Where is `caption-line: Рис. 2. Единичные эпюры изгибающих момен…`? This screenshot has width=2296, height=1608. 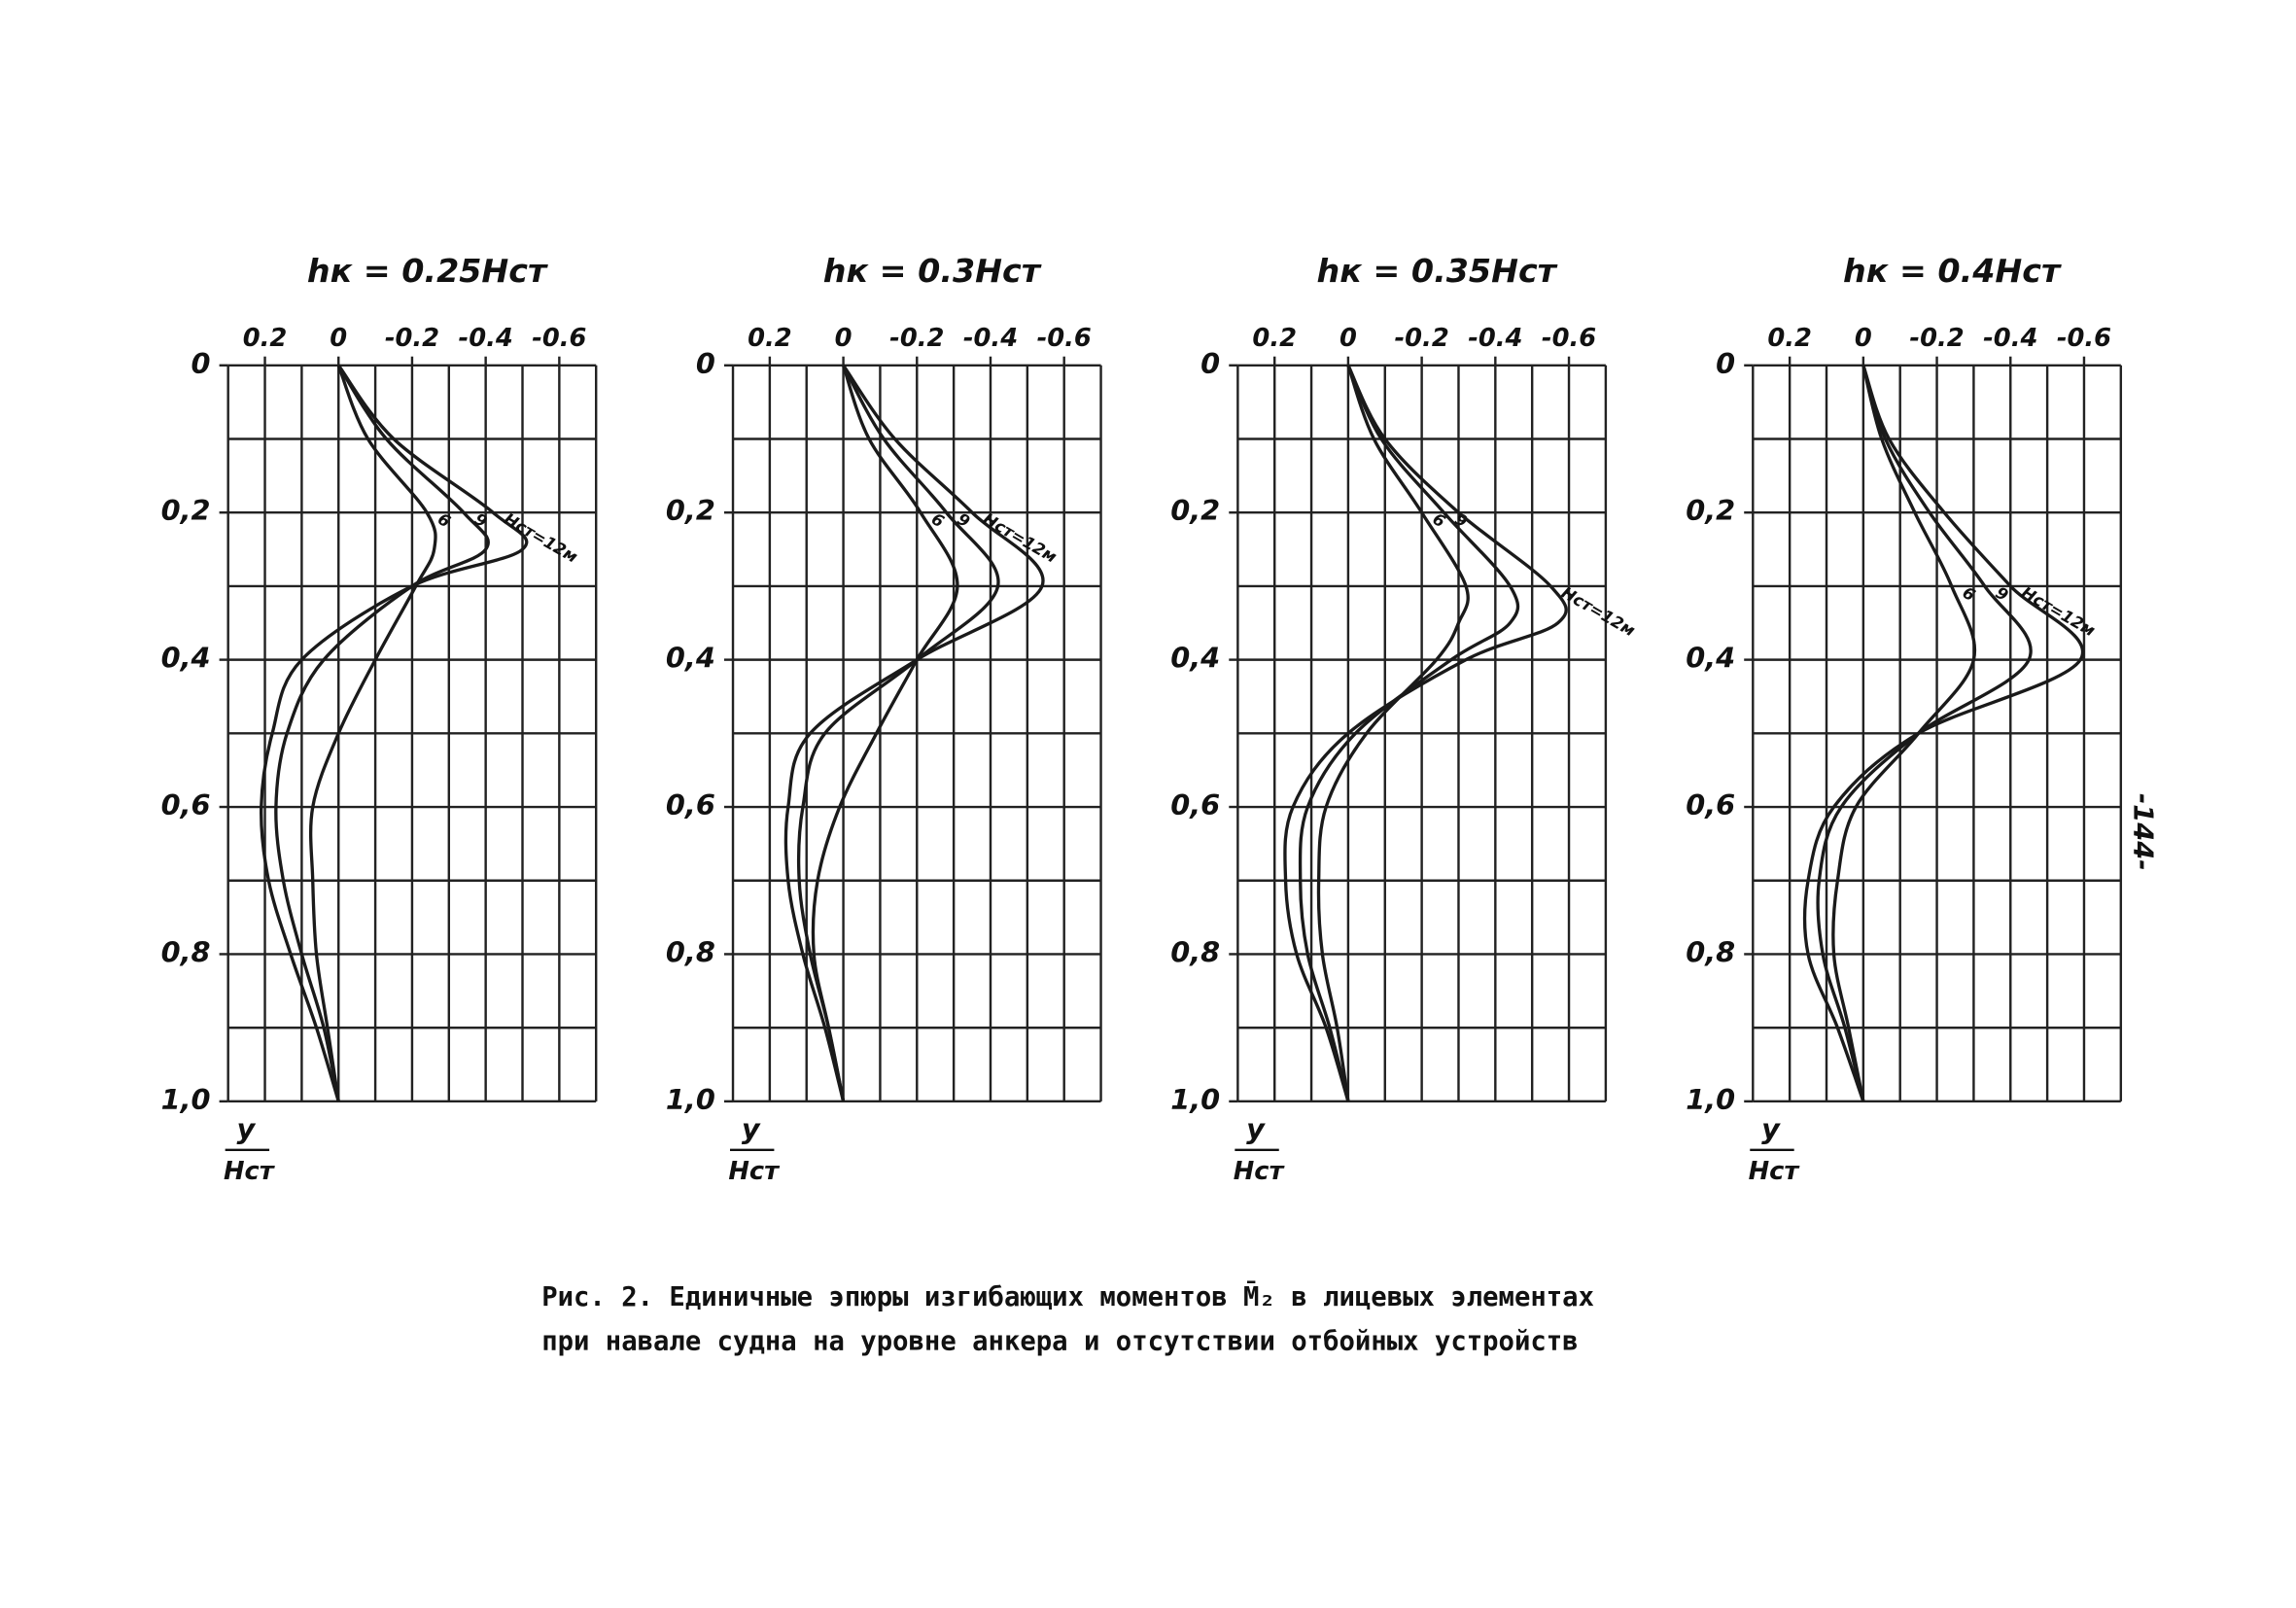 caption-line: Рис. 2. Единичные эпюры изгибающих момен… is located at coordinates (1067, 1296).